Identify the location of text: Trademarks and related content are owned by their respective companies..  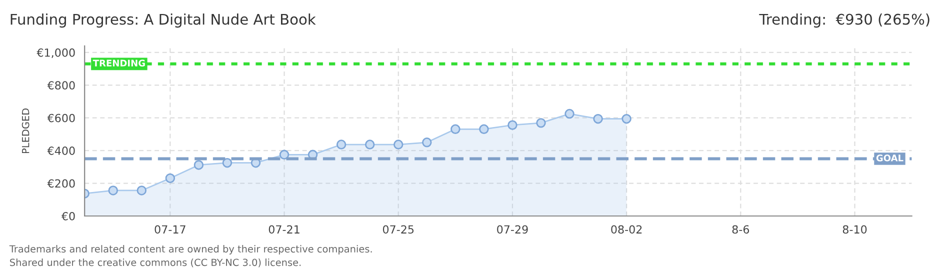
(190, 249).